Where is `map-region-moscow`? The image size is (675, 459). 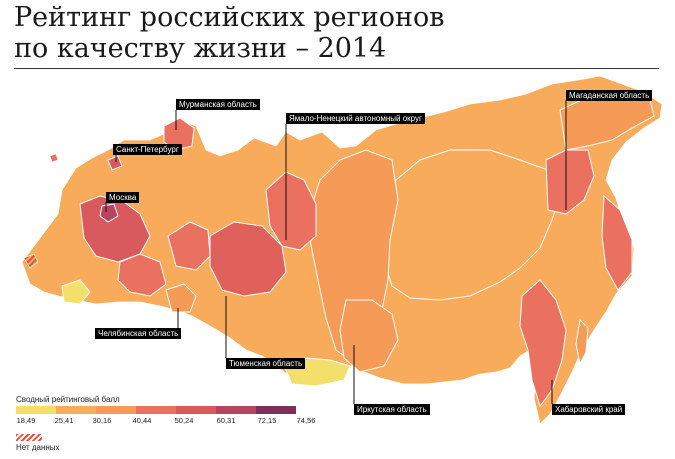 map-region-moscow is located at coordinates (109, 213).